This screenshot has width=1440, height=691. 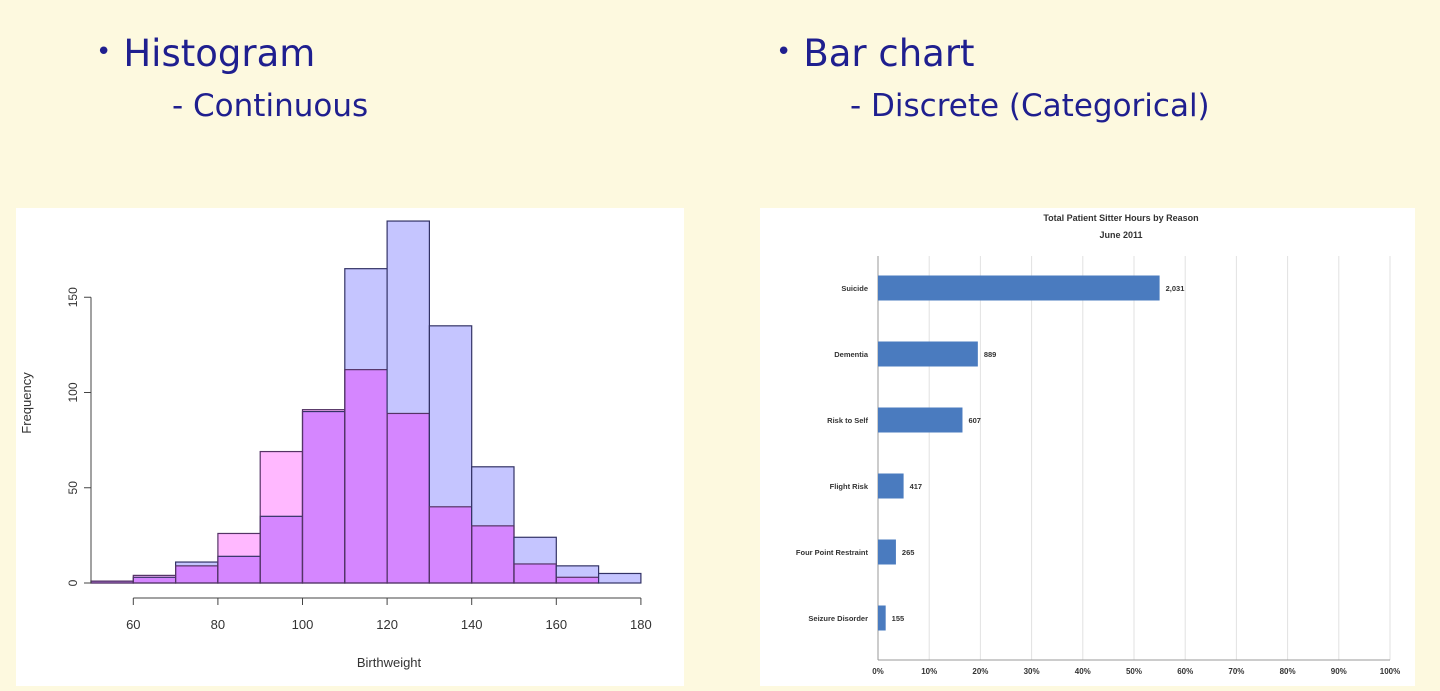 What do you see at coordinates (73, 297) in the screenshot?
I see `histogram-y-tick-label: 150` at bounding box center [73, 297].